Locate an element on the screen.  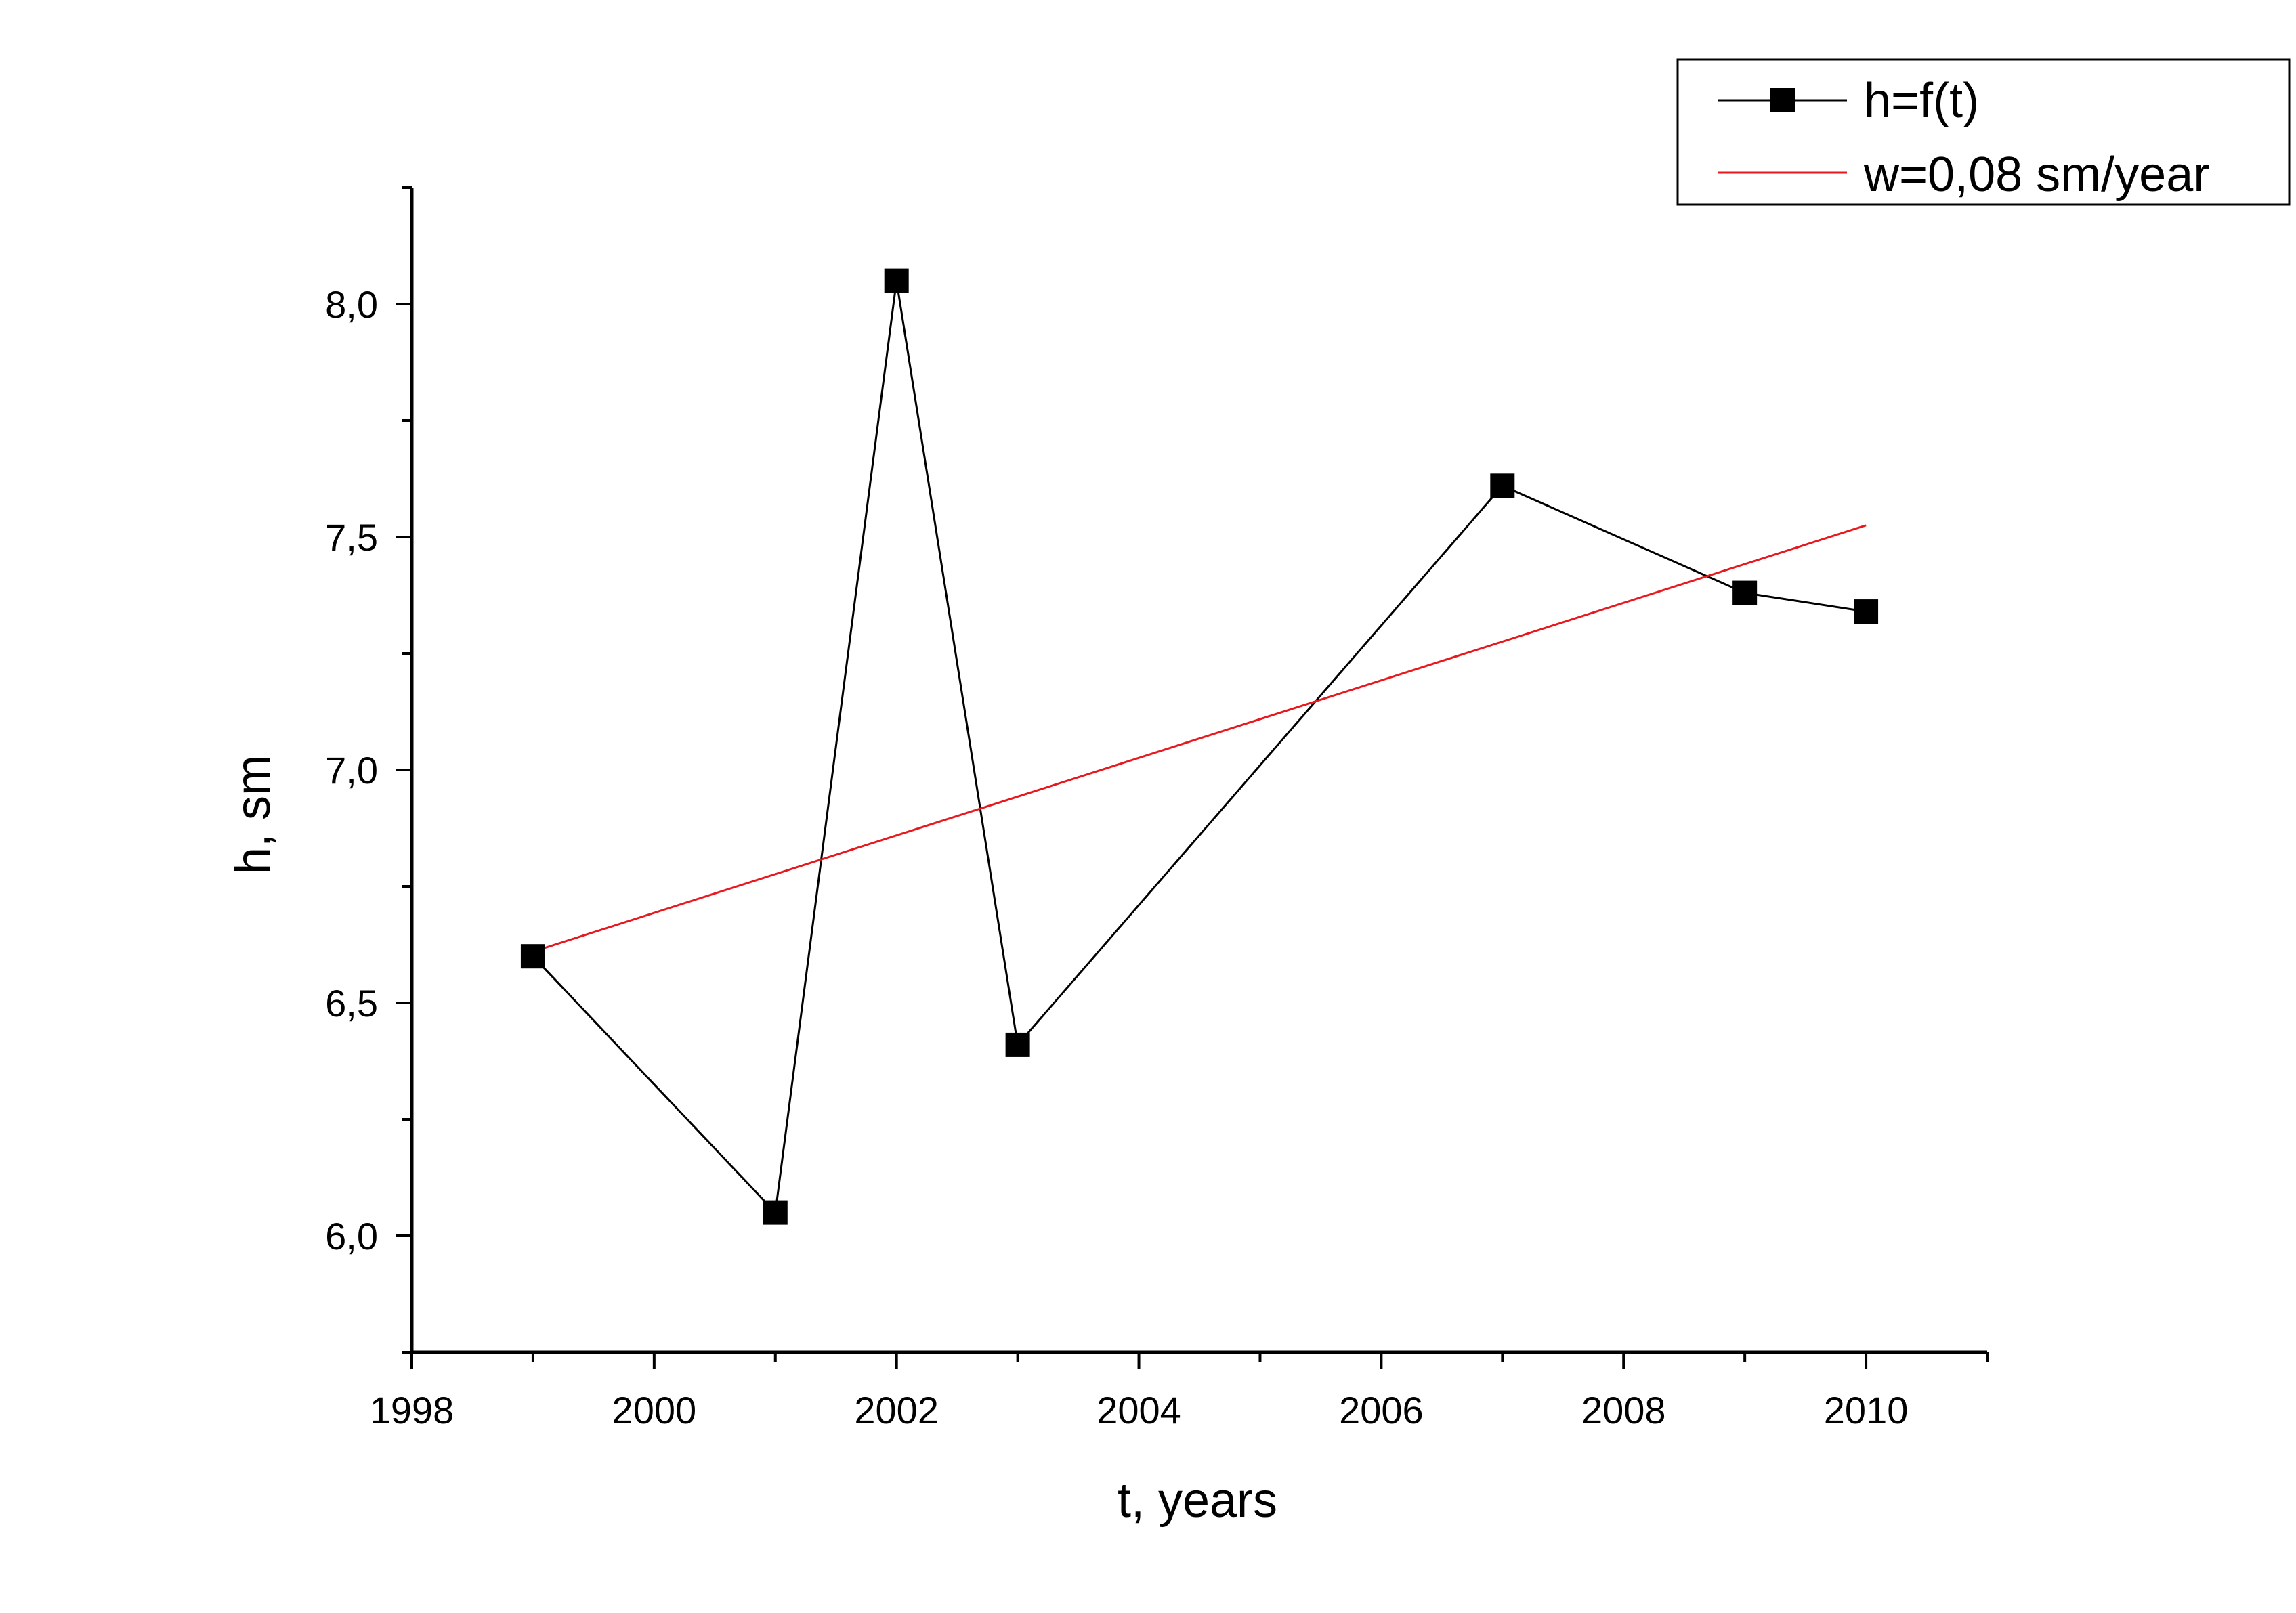
legend-label-w: w=0,08 sm/year is located at coordinates (2036, 175).